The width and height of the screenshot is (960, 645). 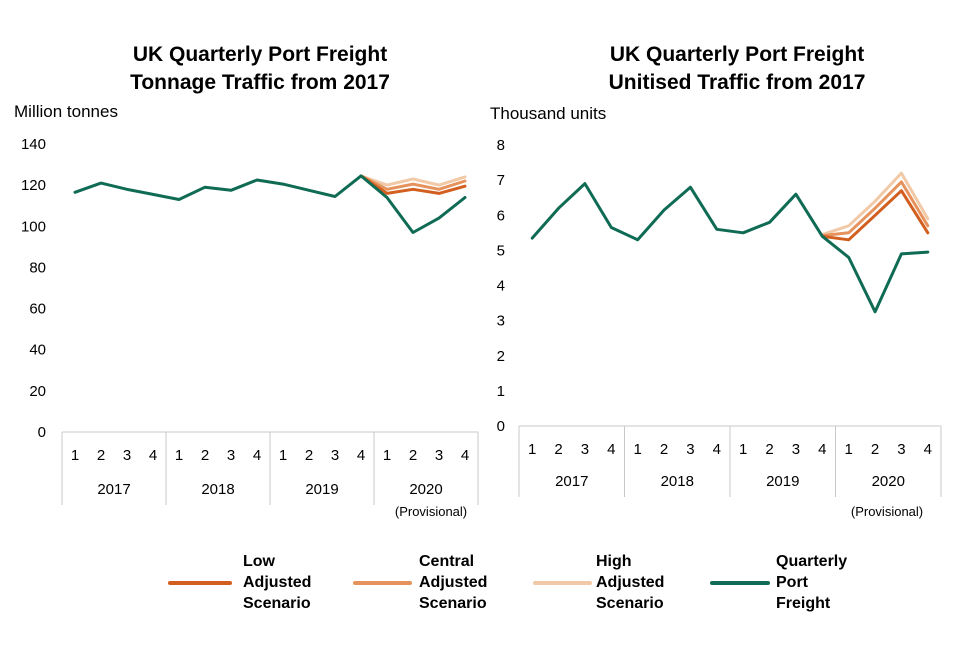 What do you see at coordinates (888, 481) in the screenshot?
I see `unitised-year-label: 2020` at bounding box center [888, 481].